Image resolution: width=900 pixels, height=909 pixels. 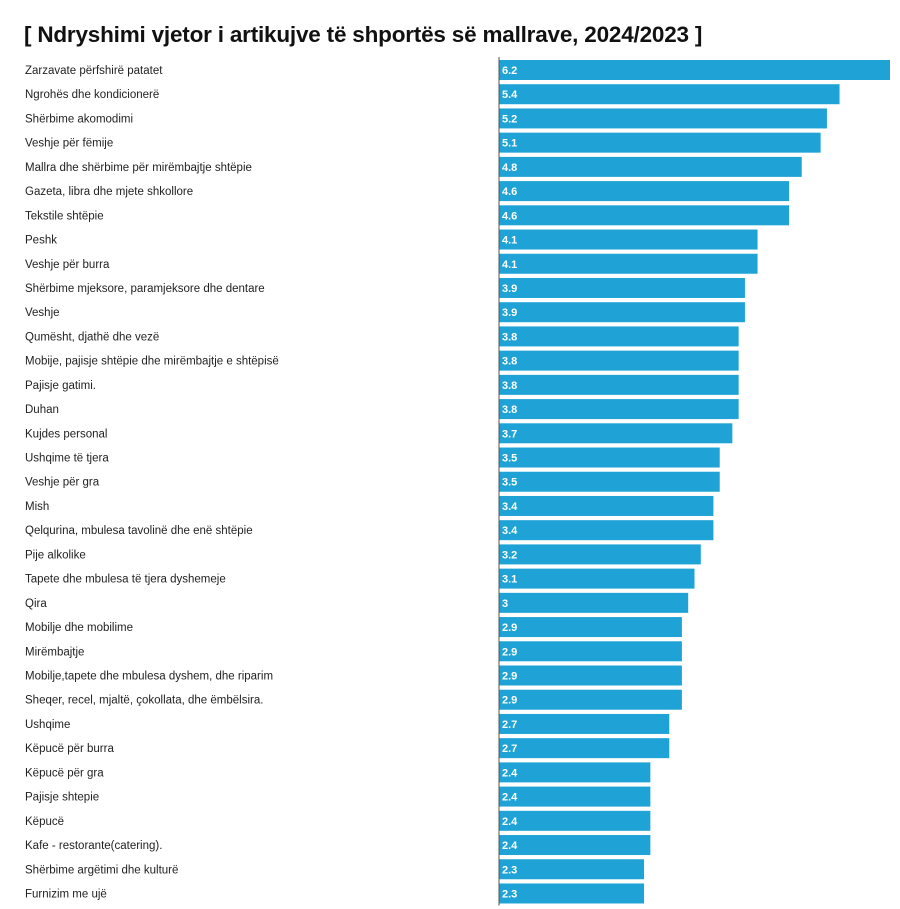 I want to click on bar-row: Shërbime argëtimi dhe kulturë 2.3, so click(x=335, y=869).